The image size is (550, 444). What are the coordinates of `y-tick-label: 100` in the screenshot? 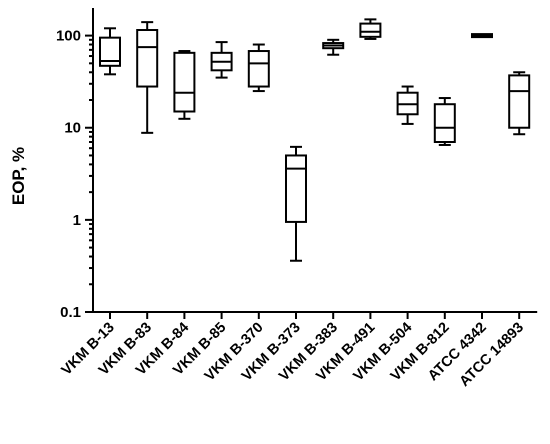 It's located at (68, 36).